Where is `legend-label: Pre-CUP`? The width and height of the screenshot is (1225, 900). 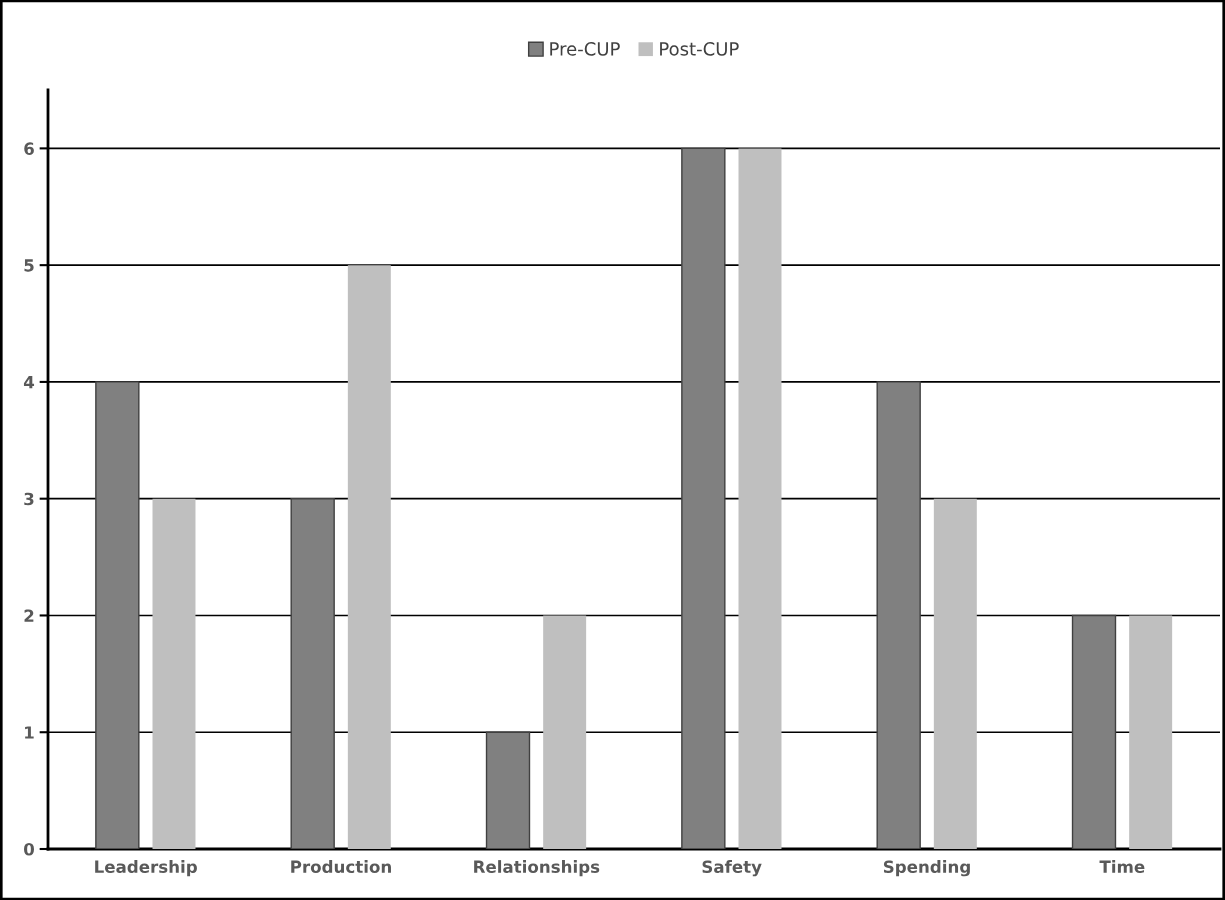
legend-label: Pre-CUP is located at coordinates (585, 49).